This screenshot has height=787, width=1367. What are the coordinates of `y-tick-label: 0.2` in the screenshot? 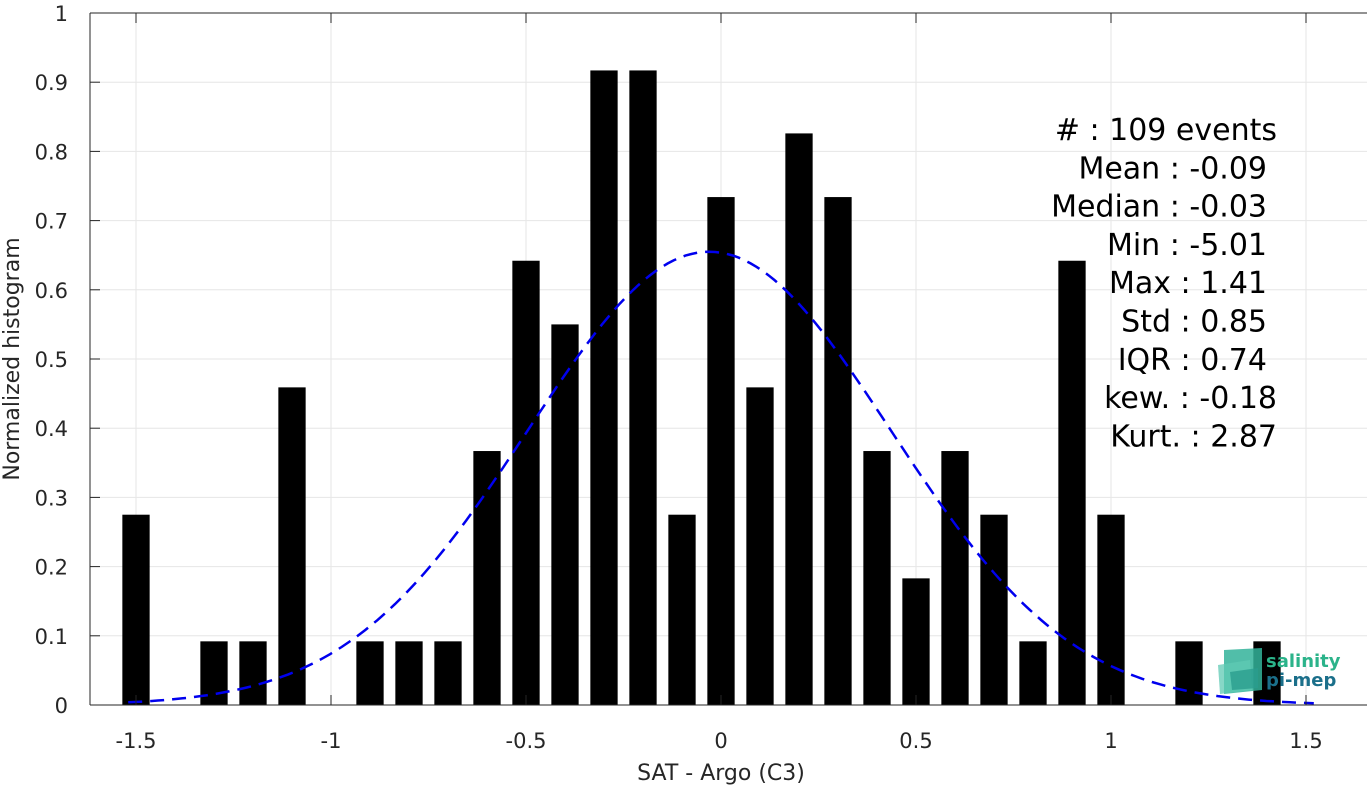 It's located at (51, 568).